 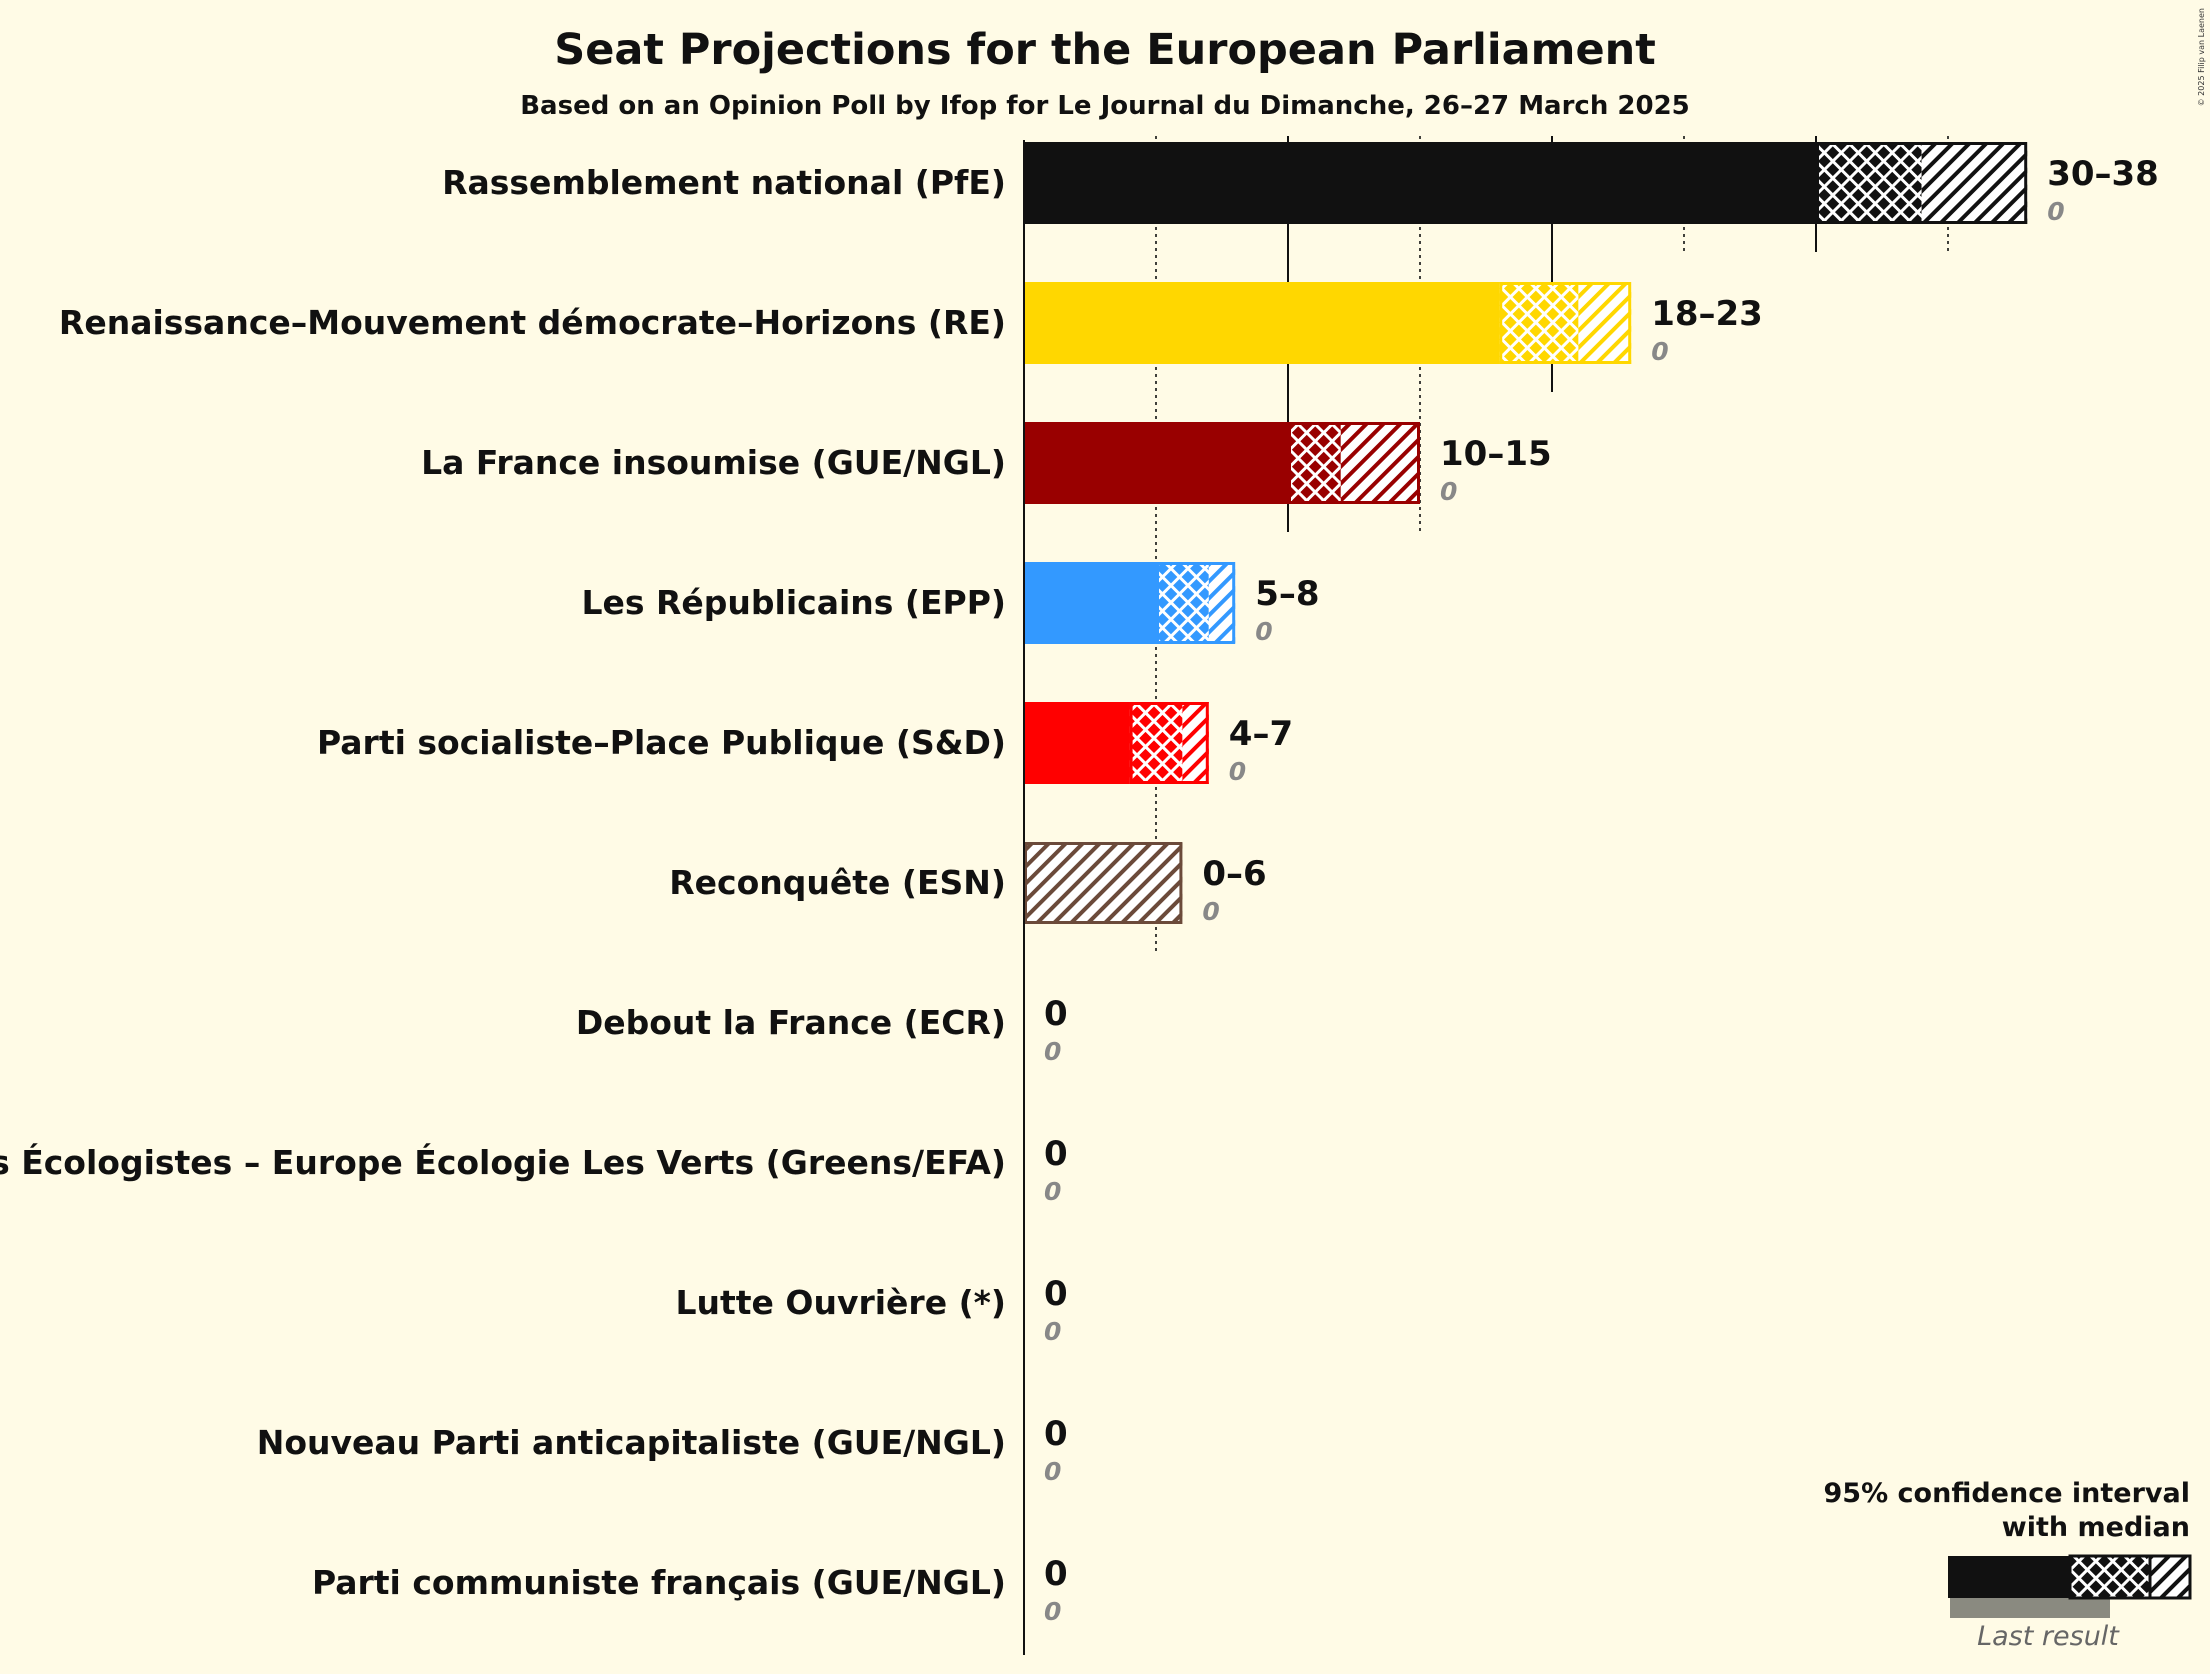 I want to click on range-label-p7: 0, so click(x=1056, y=1154).